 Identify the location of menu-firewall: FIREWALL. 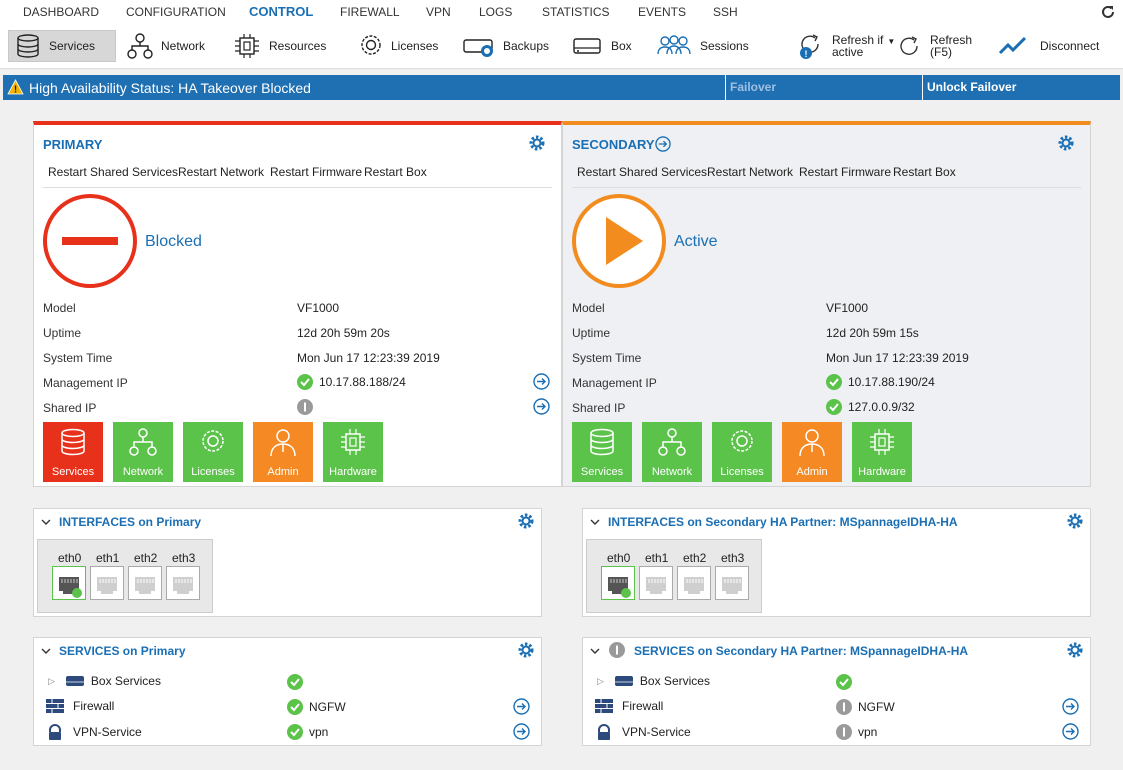
(370, 12).